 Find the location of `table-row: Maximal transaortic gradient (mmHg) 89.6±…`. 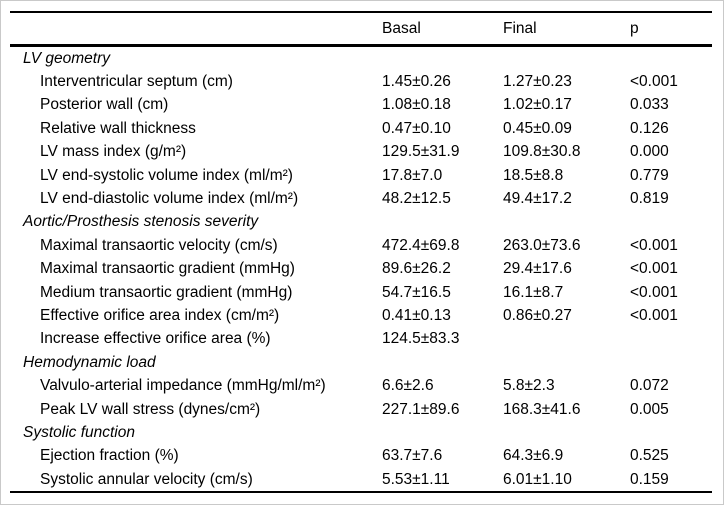

table-row: Maximal transaortic gradient (mmHg) 89.6±… is located at coordinates (361, 269).